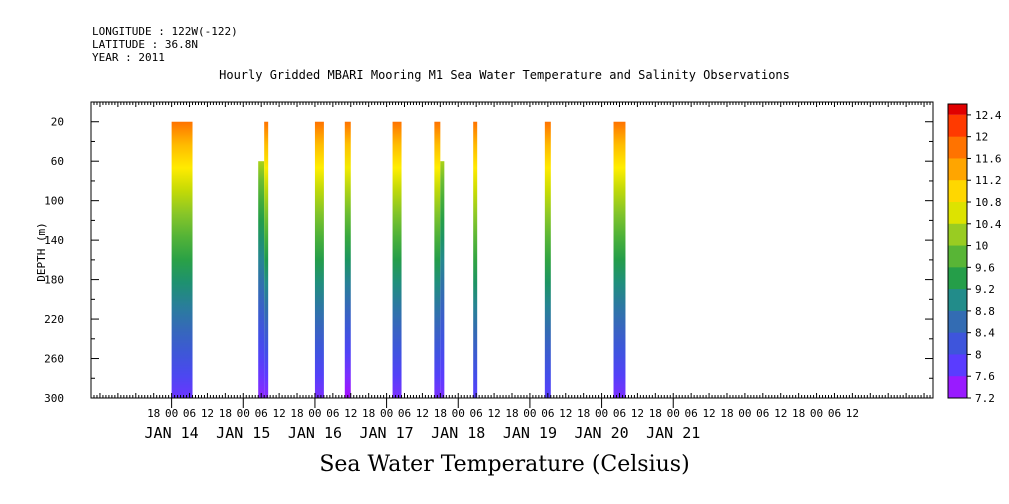 This screenshot has width=1009, height=504. I want to click on colorbar-label: 11.2, so click(988, 180).